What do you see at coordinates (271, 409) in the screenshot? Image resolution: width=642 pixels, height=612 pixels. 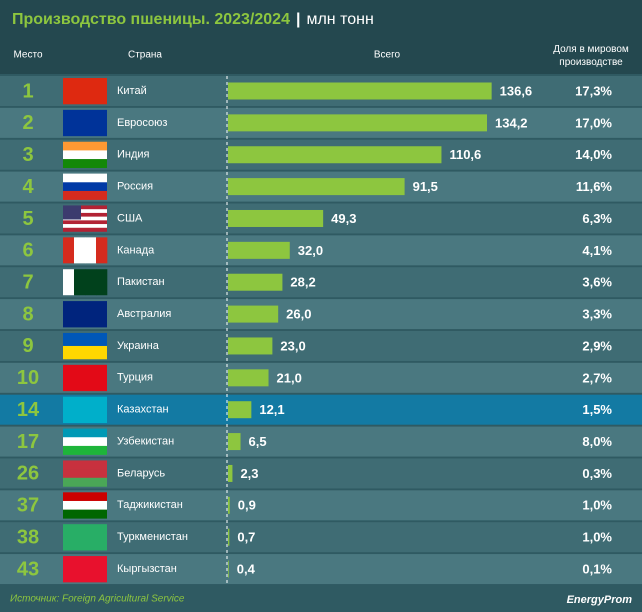 I see `value-label: 12,1` at bounding box center [271, 409].